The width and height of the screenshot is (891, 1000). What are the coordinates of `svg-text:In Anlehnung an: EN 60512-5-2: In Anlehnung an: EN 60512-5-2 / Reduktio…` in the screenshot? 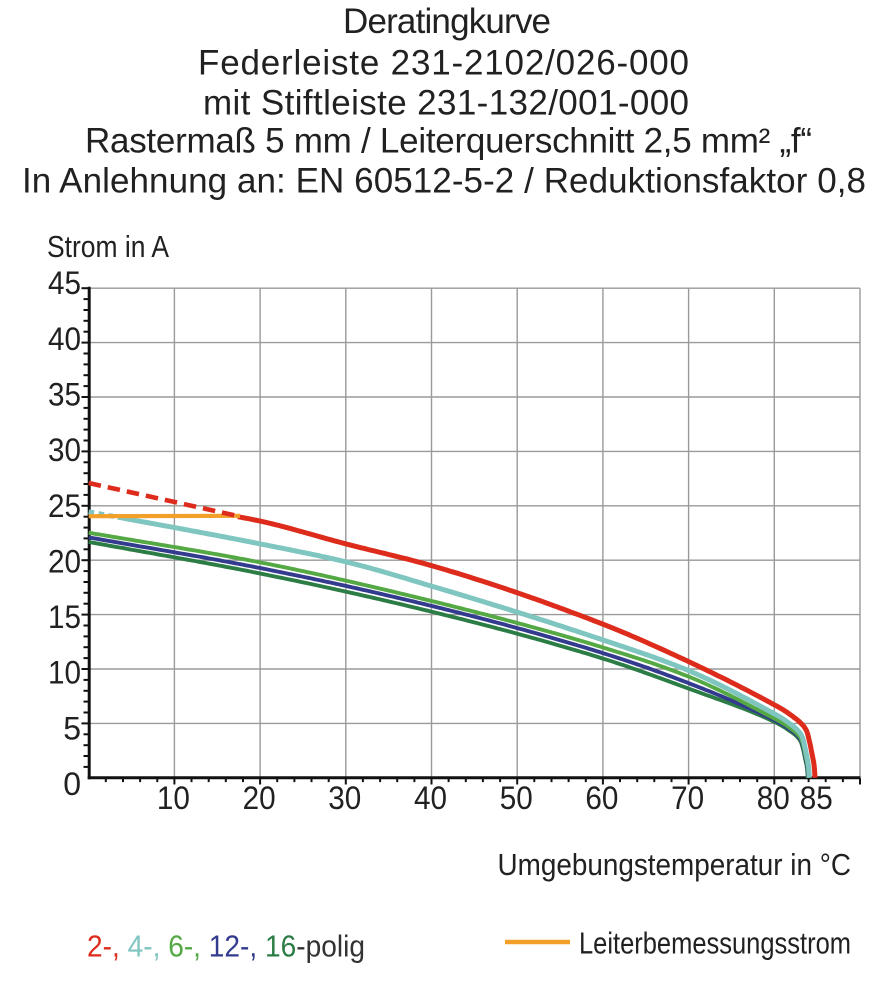 It's located at (444, 181).